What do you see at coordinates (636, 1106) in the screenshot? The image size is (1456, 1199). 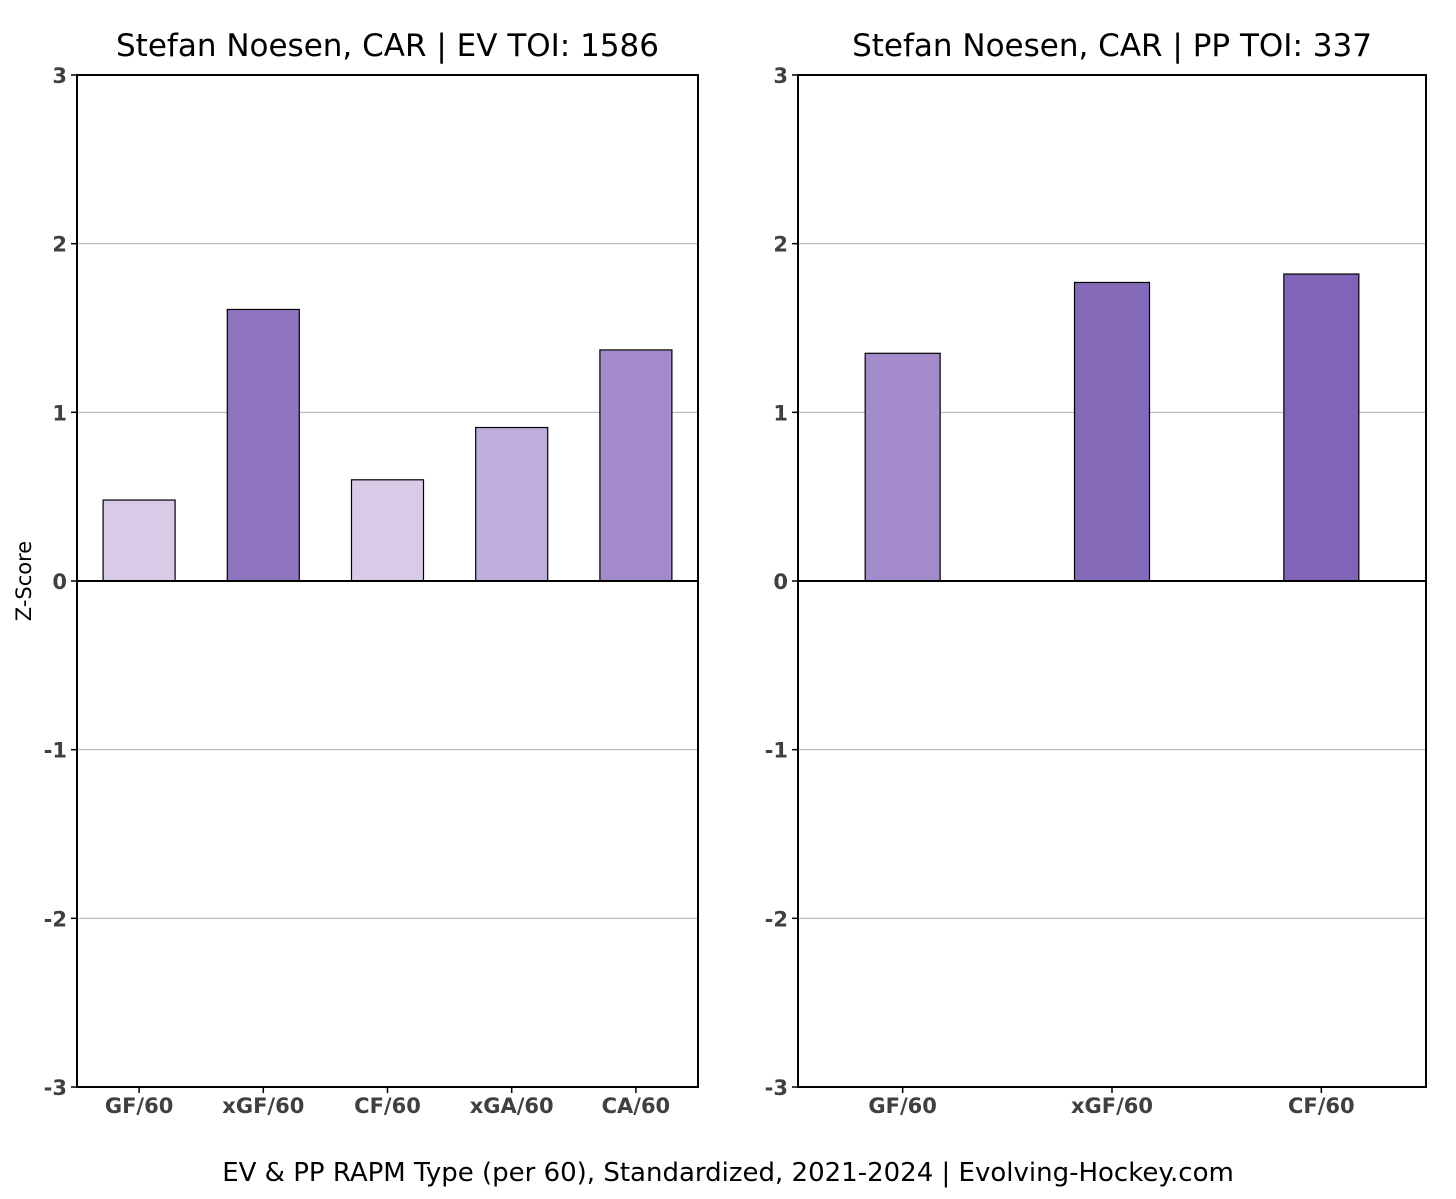 I see `x-tick-label: CA/60` at bounding box center [636, 1106].